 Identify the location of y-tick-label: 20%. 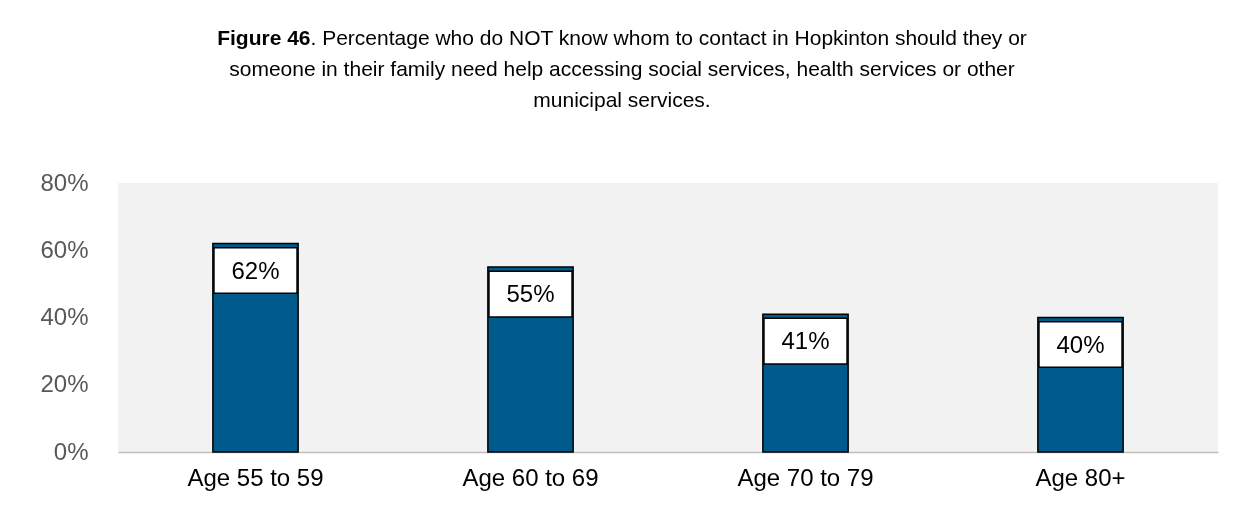
(64, 384).